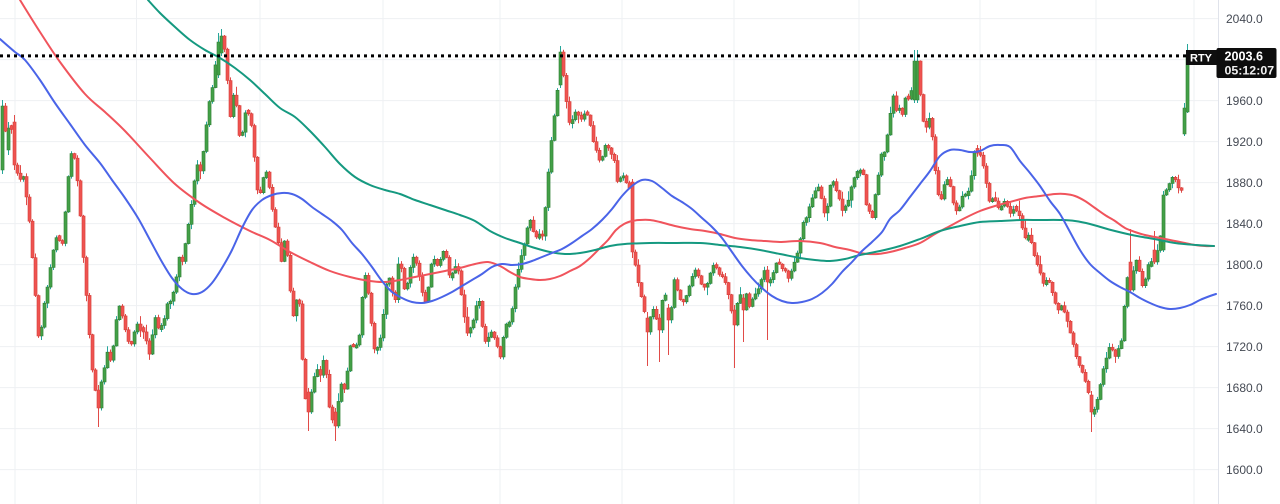  What do you see at coordinates (1244, 347) in the screenshot?
I see `svg-text: 1720.0` at bounding box center [1244, 347].